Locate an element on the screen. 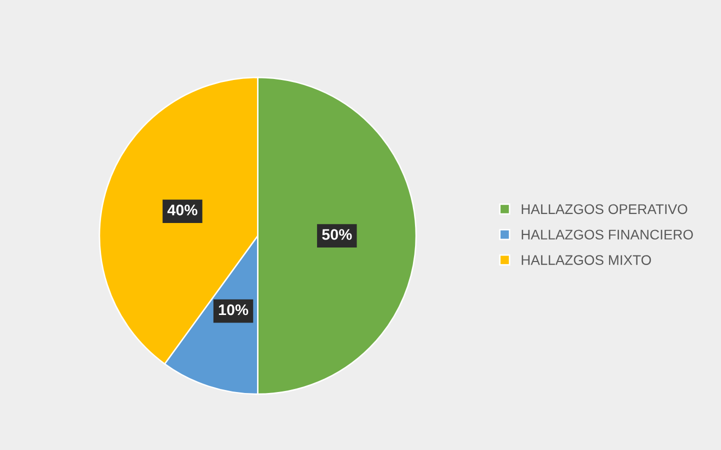 This screenshot has width=721, height=450. legend-label: HALLAZGOS OPERATIVO is located at coordinates (605, 209).